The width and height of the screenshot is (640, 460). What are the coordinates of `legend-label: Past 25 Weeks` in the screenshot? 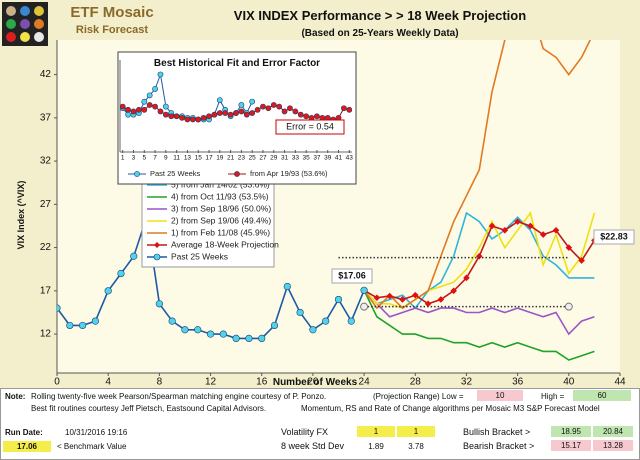 It's located at (199, 256).